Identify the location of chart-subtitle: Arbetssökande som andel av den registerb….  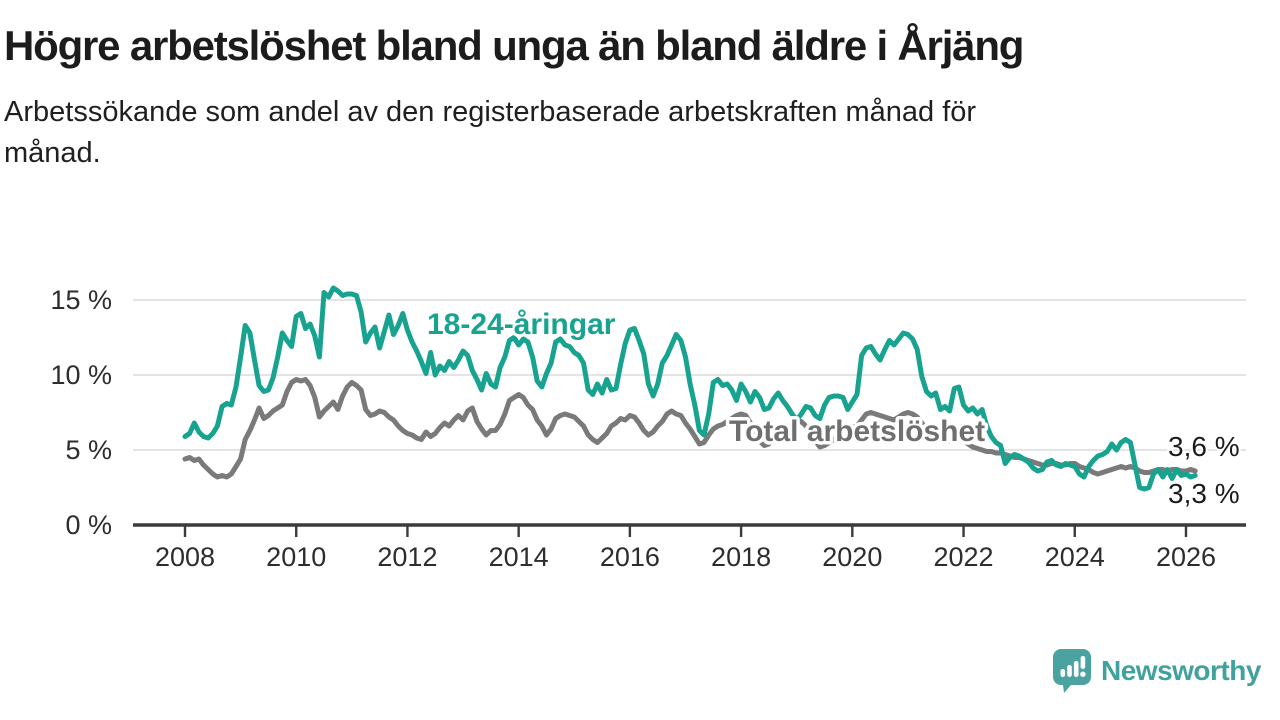
(634, 133).